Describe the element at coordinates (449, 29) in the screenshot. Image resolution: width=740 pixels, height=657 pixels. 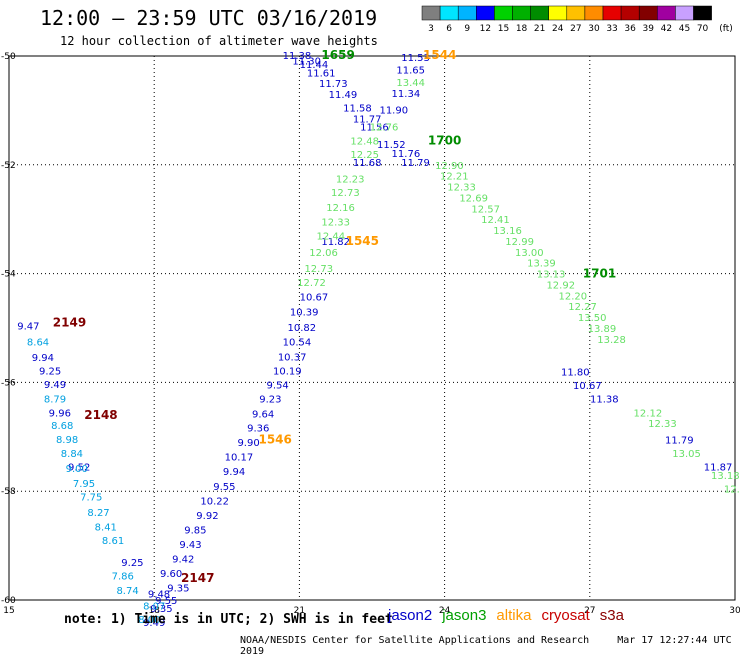
I see `colorbar-tick-label: 6` at that location.